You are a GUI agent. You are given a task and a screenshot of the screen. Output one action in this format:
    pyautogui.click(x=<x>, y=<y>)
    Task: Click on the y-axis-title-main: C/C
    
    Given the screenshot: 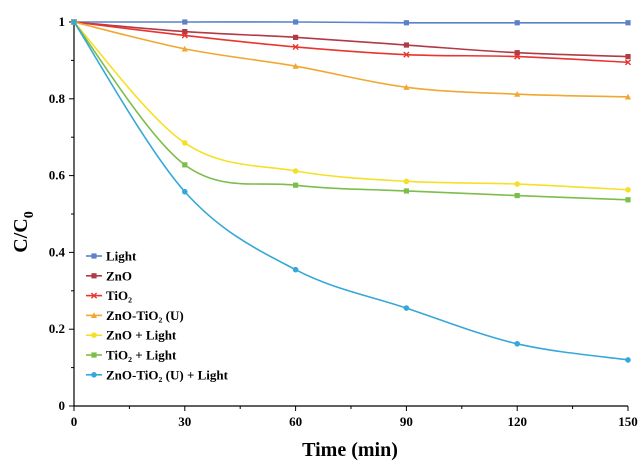 What is the action you would take?
    pyautogui.click(x=21, y=235)
    